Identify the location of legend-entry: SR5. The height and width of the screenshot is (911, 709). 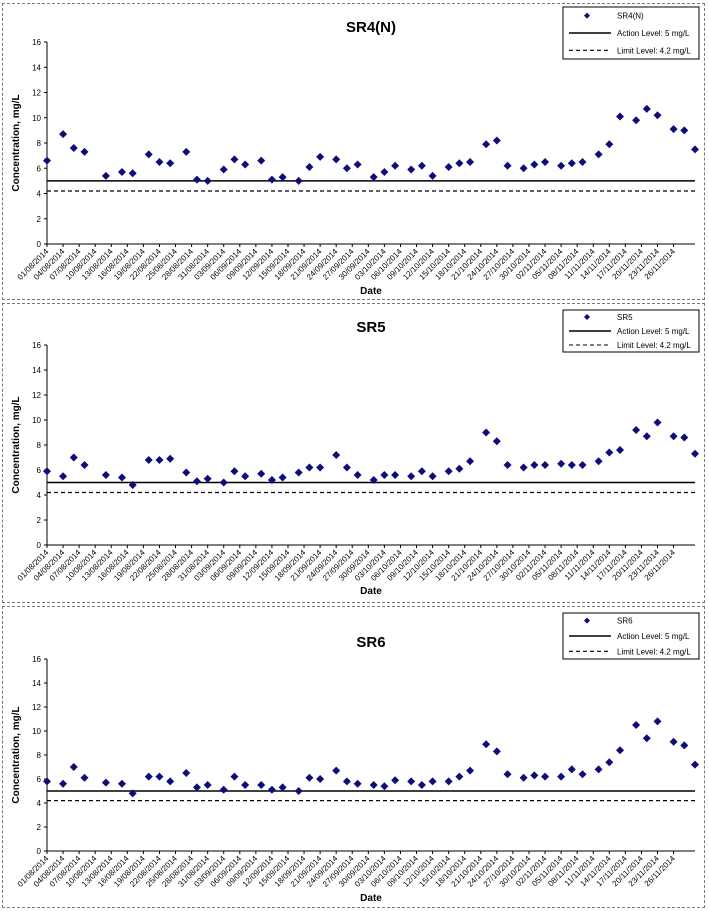
(625, 317).